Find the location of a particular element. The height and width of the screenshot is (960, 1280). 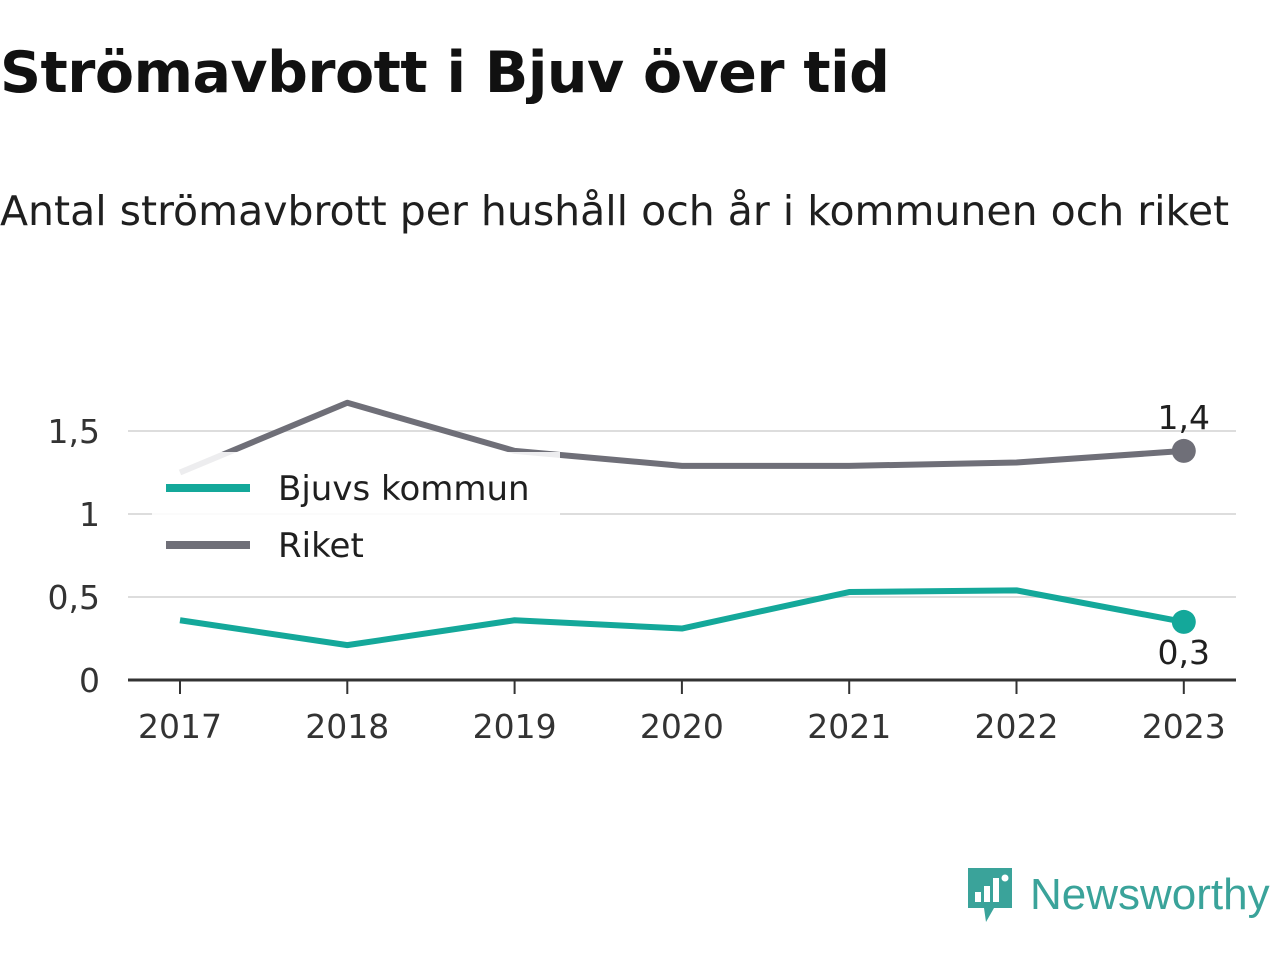

legend: Bjuvs kommun Riket is located at coordinates (356, 515).